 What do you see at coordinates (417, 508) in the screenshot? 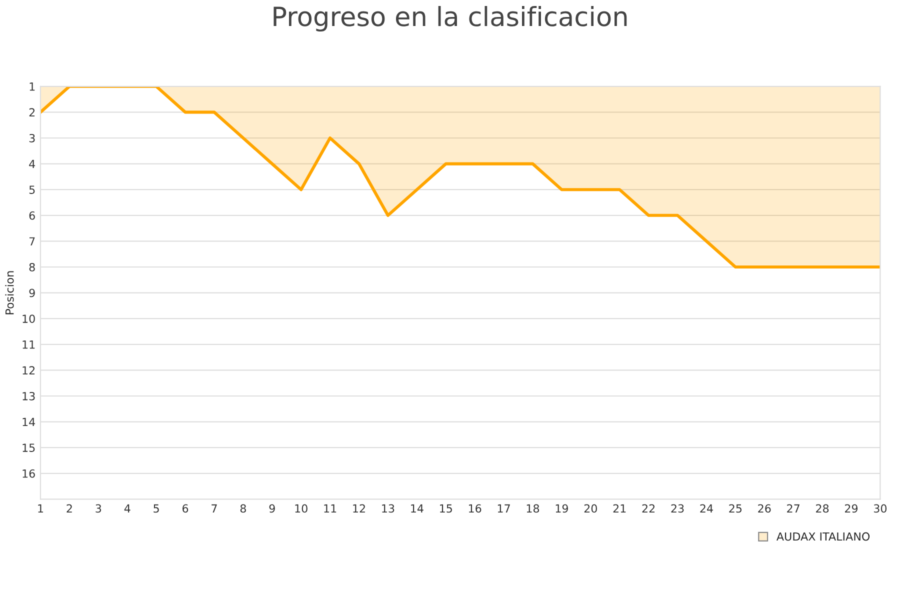
I see `x-tick-label: 14` at bounding box center [417, 508].